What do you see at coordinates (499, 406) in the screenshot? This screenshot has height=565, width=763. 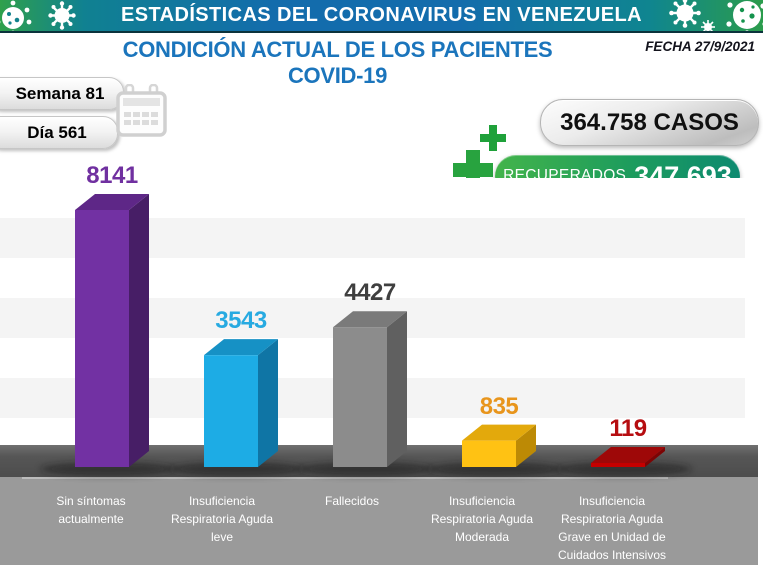 I see `bar-value-label: 835` at bounding box center [499, 406].